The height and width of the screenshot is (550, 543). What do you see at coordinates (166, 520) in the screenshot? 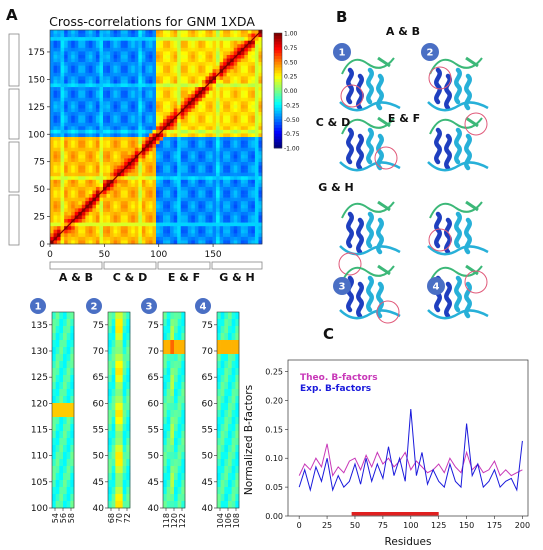
I see `zoom-xtick-label: 118` at bounding box center [166, 520].